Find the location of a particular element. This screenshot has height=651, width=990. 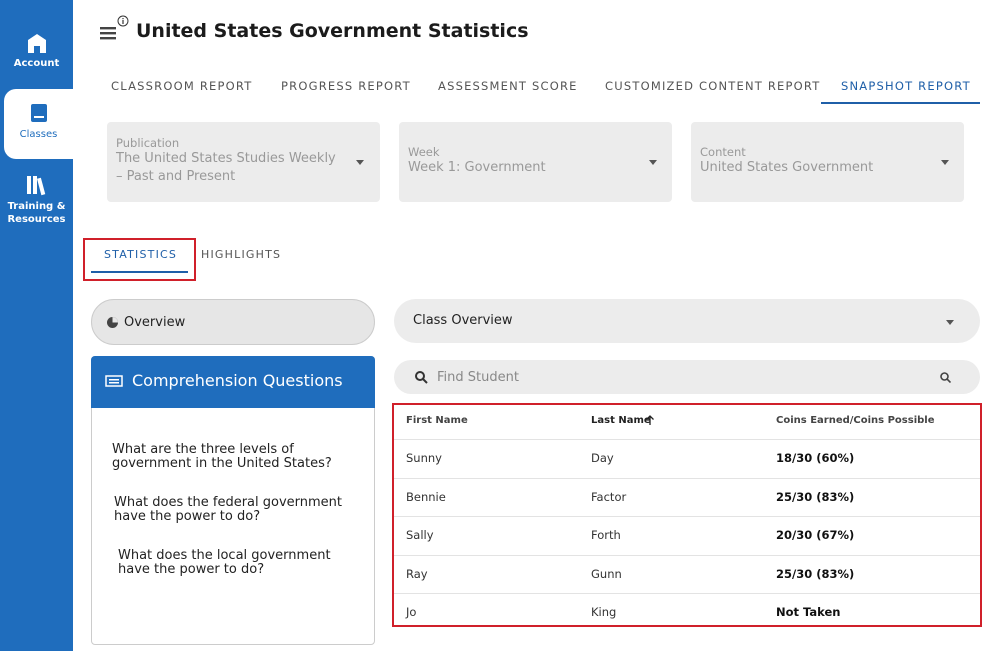

classes-icon is located at coordinates (38, 113).